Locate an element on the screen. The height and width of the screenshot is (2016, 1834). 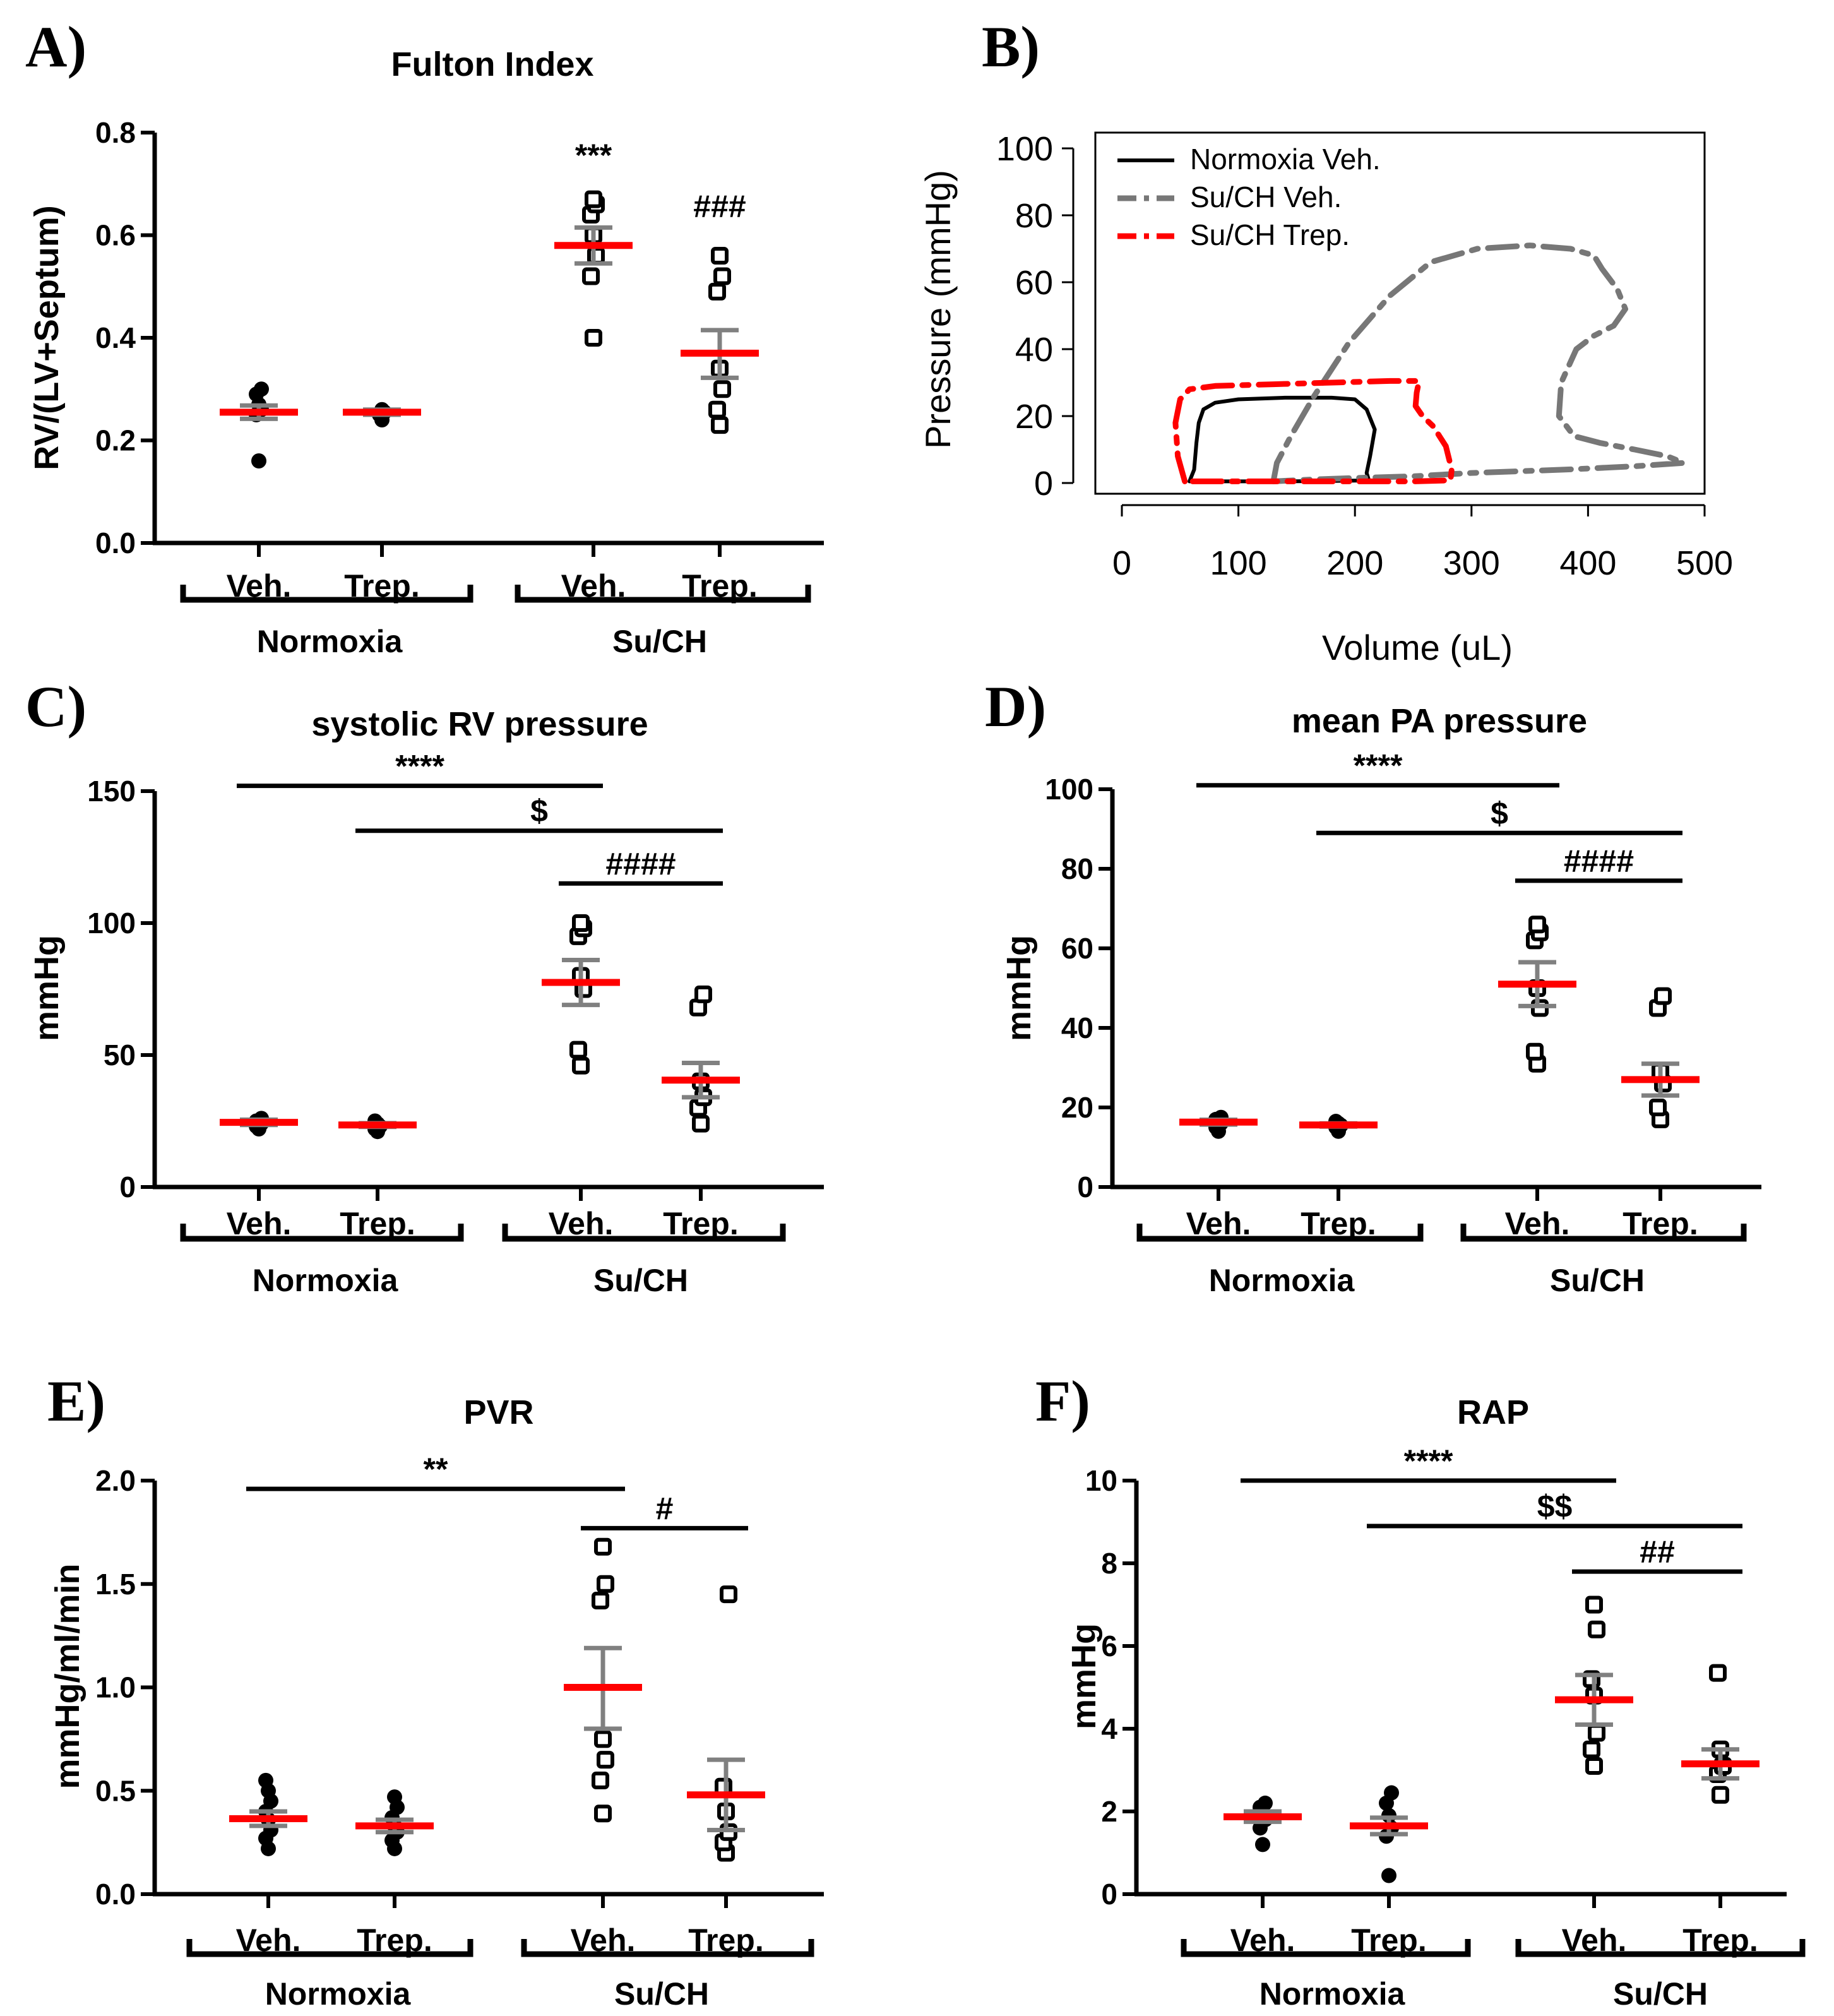
y-tick-label: 6 is located at coordinates (1109, 1646).